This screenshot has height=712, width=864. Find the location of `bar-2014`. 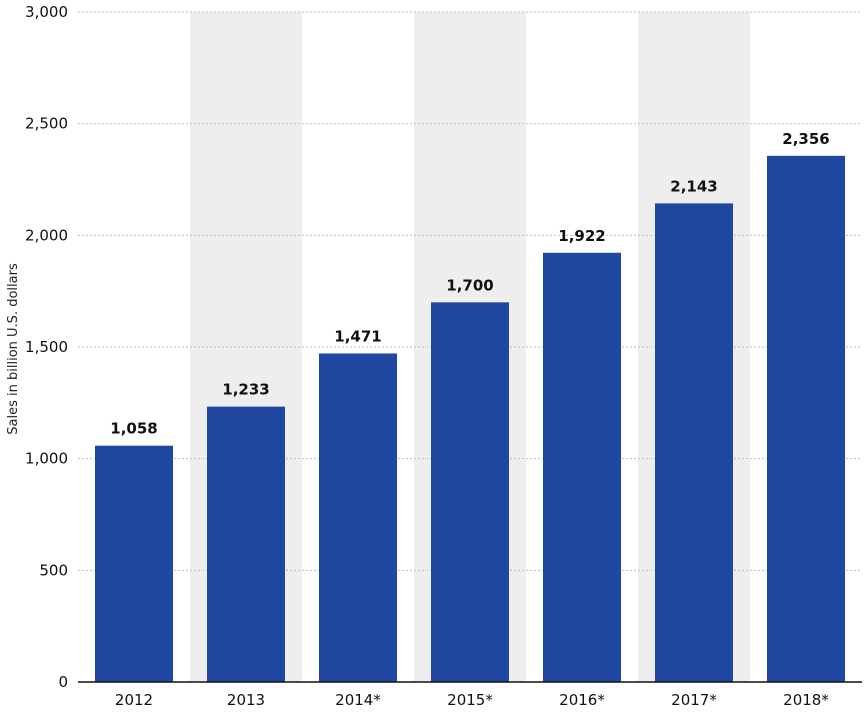

bar-2014 is located at coordinates (358, 517).